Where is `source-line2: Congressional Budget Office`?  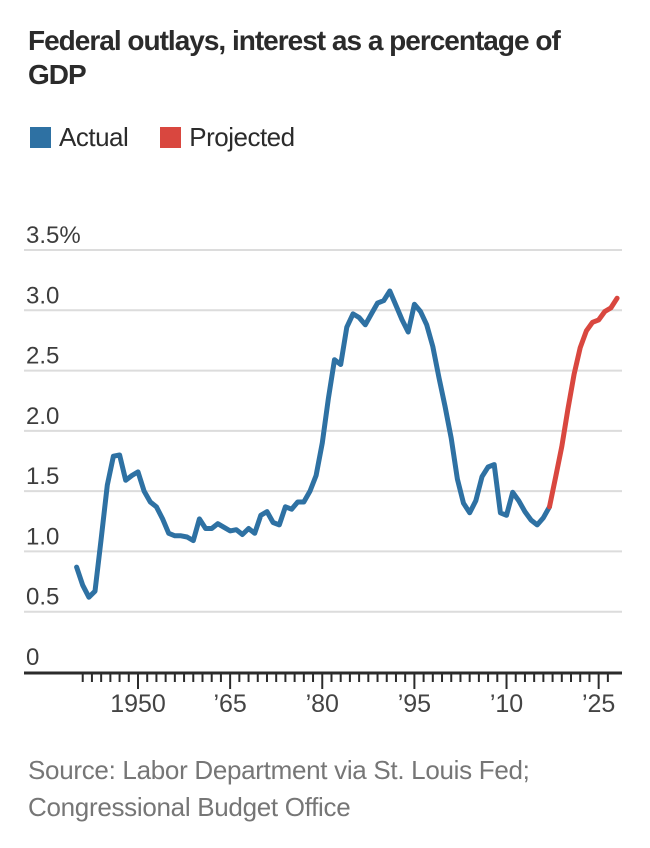
source-line2: Congressional Budget Office is located at coordinates (189, 807).